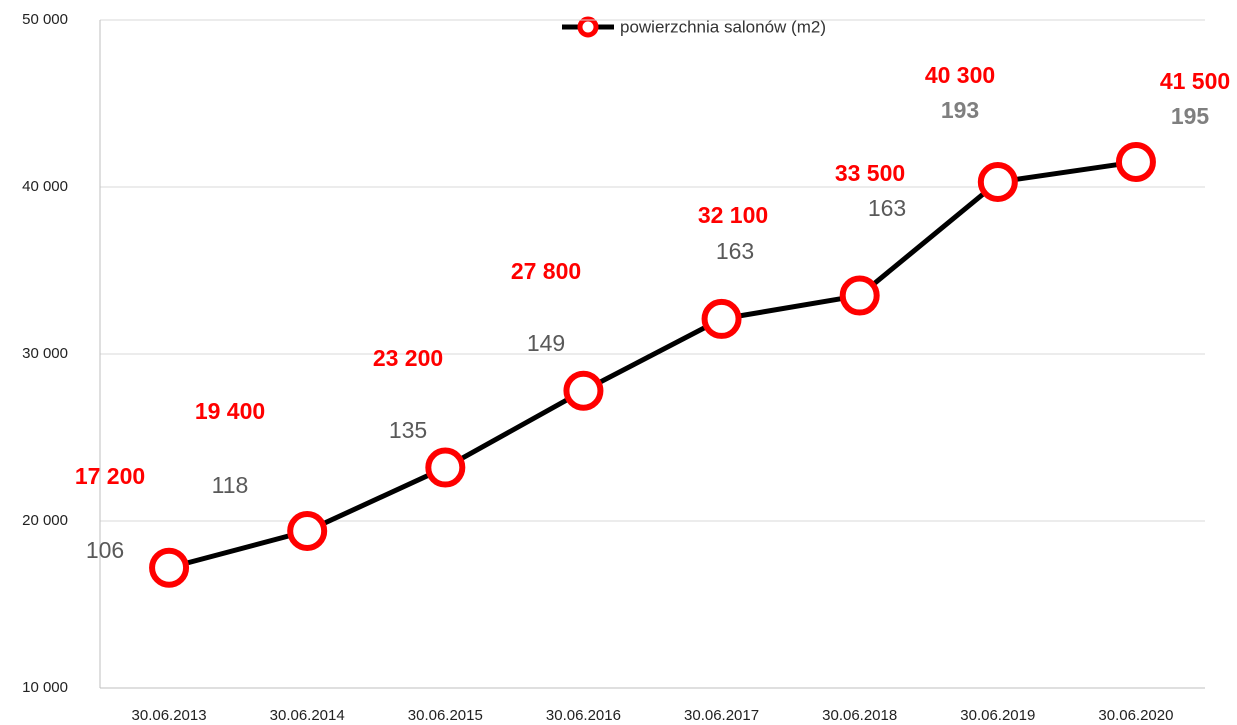  I want to click on x-tick-label: 30.06.2016, so click(583, 715).